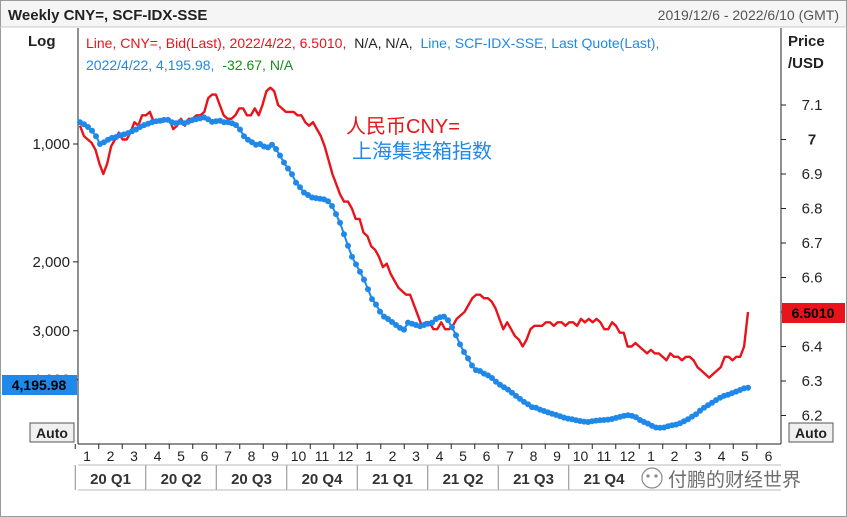  Describe the element at coordinates (812, 347) in the screenshot. I see `right-tick-label: 6.4` at that location.